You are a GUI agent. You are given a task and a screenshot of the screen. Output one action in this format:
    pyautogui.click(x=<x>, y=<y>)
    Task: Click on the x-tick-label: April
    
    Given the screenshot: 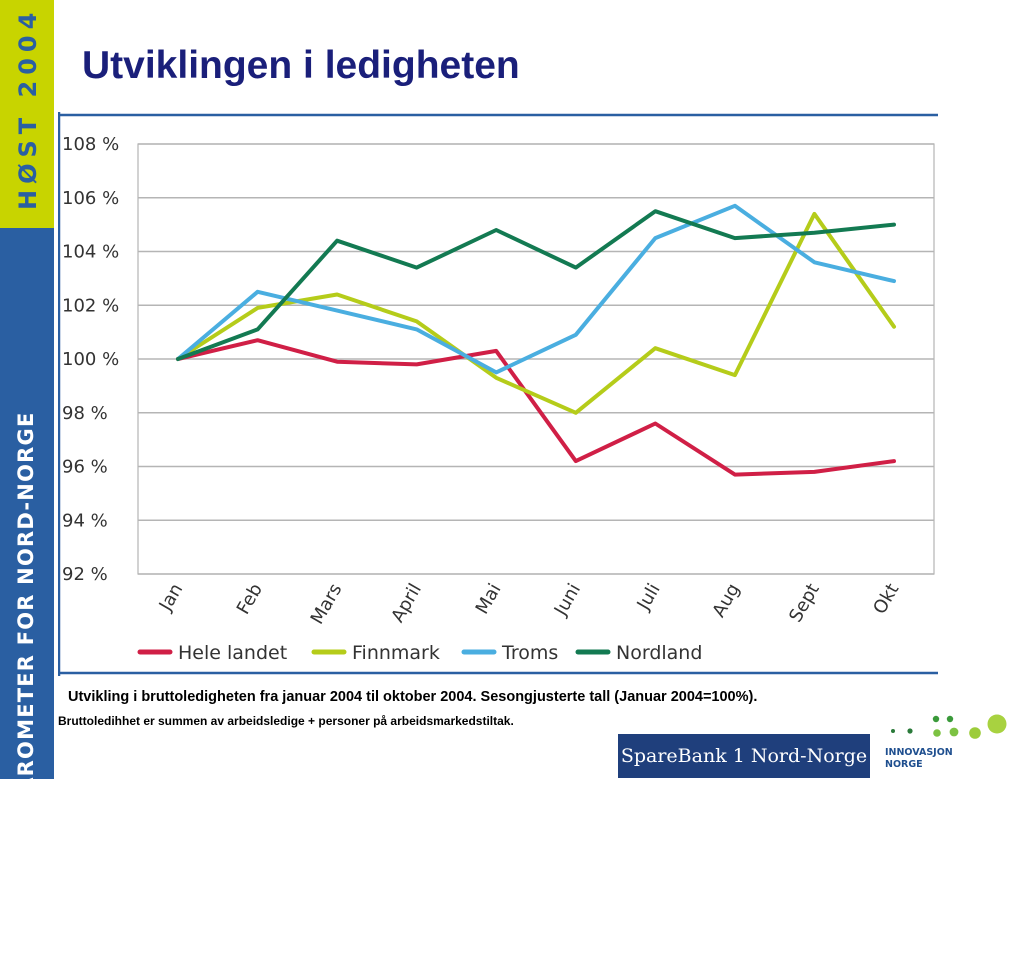 What is the action you would take?
    pyautogui.click(x=406, y=603)
    